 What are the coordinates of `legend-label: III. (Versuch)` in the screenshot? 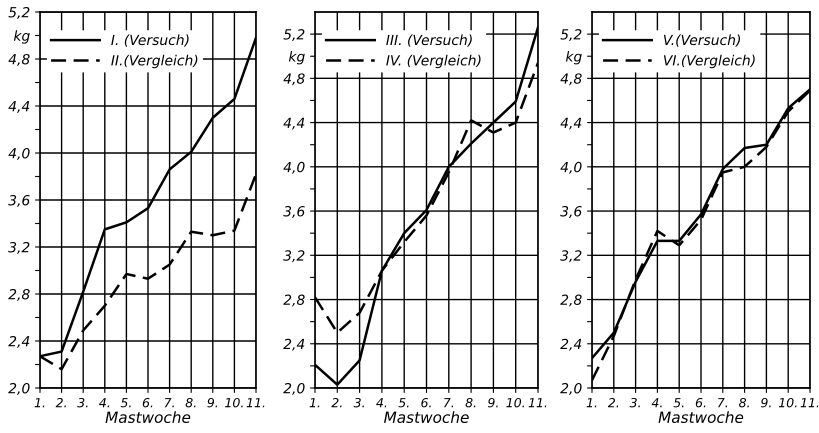 It's located at (429, 40).